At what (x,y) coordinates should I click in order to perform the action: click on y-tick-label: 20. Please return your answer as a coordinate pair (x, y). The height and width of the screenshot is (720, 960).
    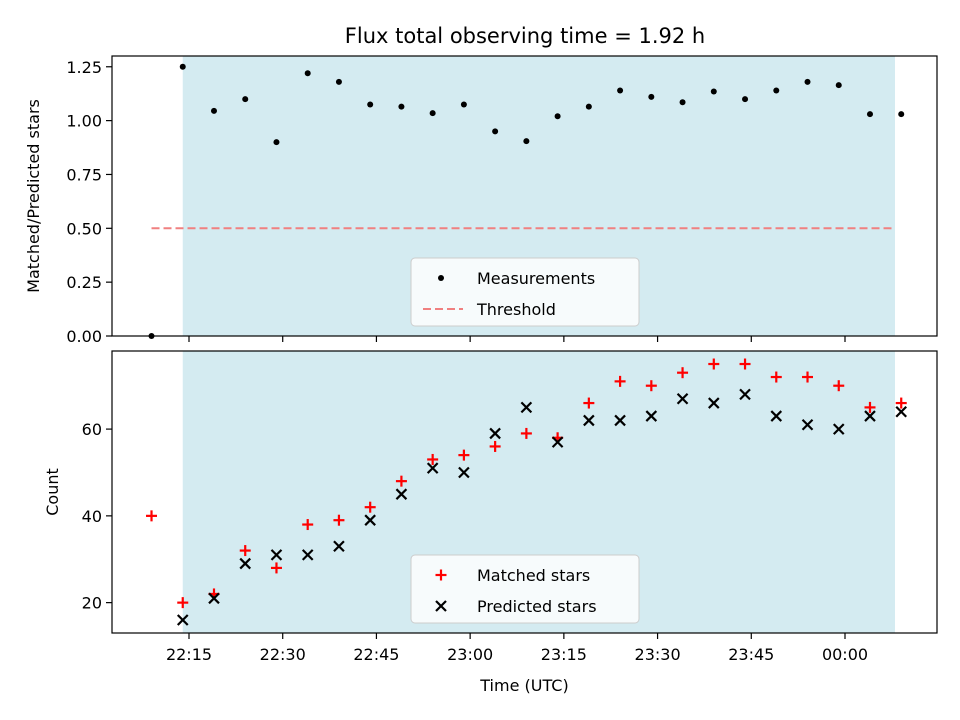
    Looking at the image, I should click on (92, 603).